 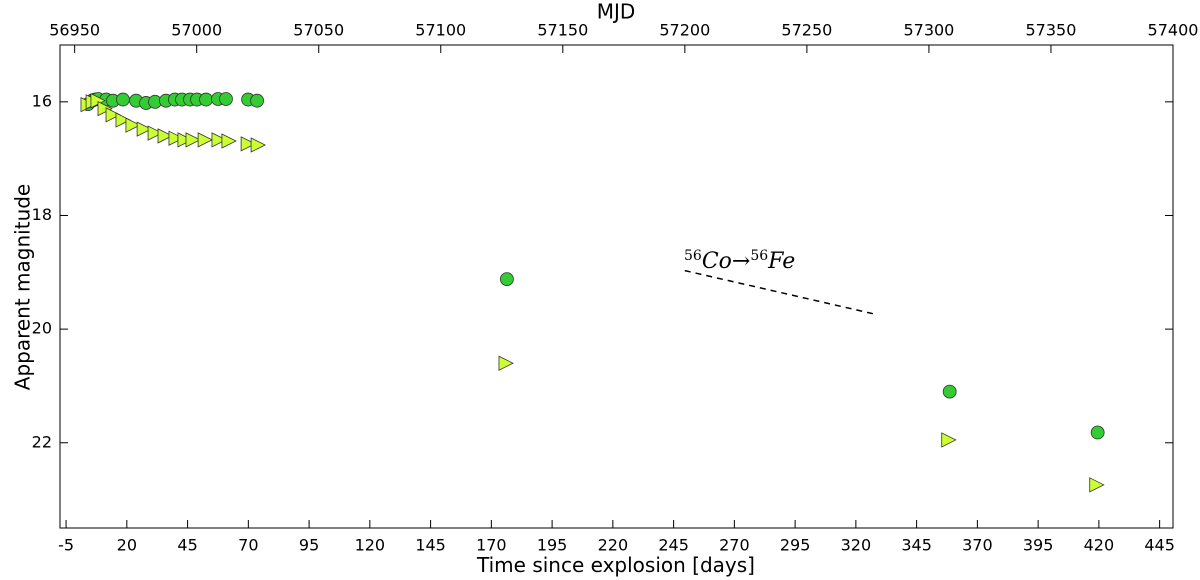 I want to click on x-tick-label: 70, so click(x=248, y=545).